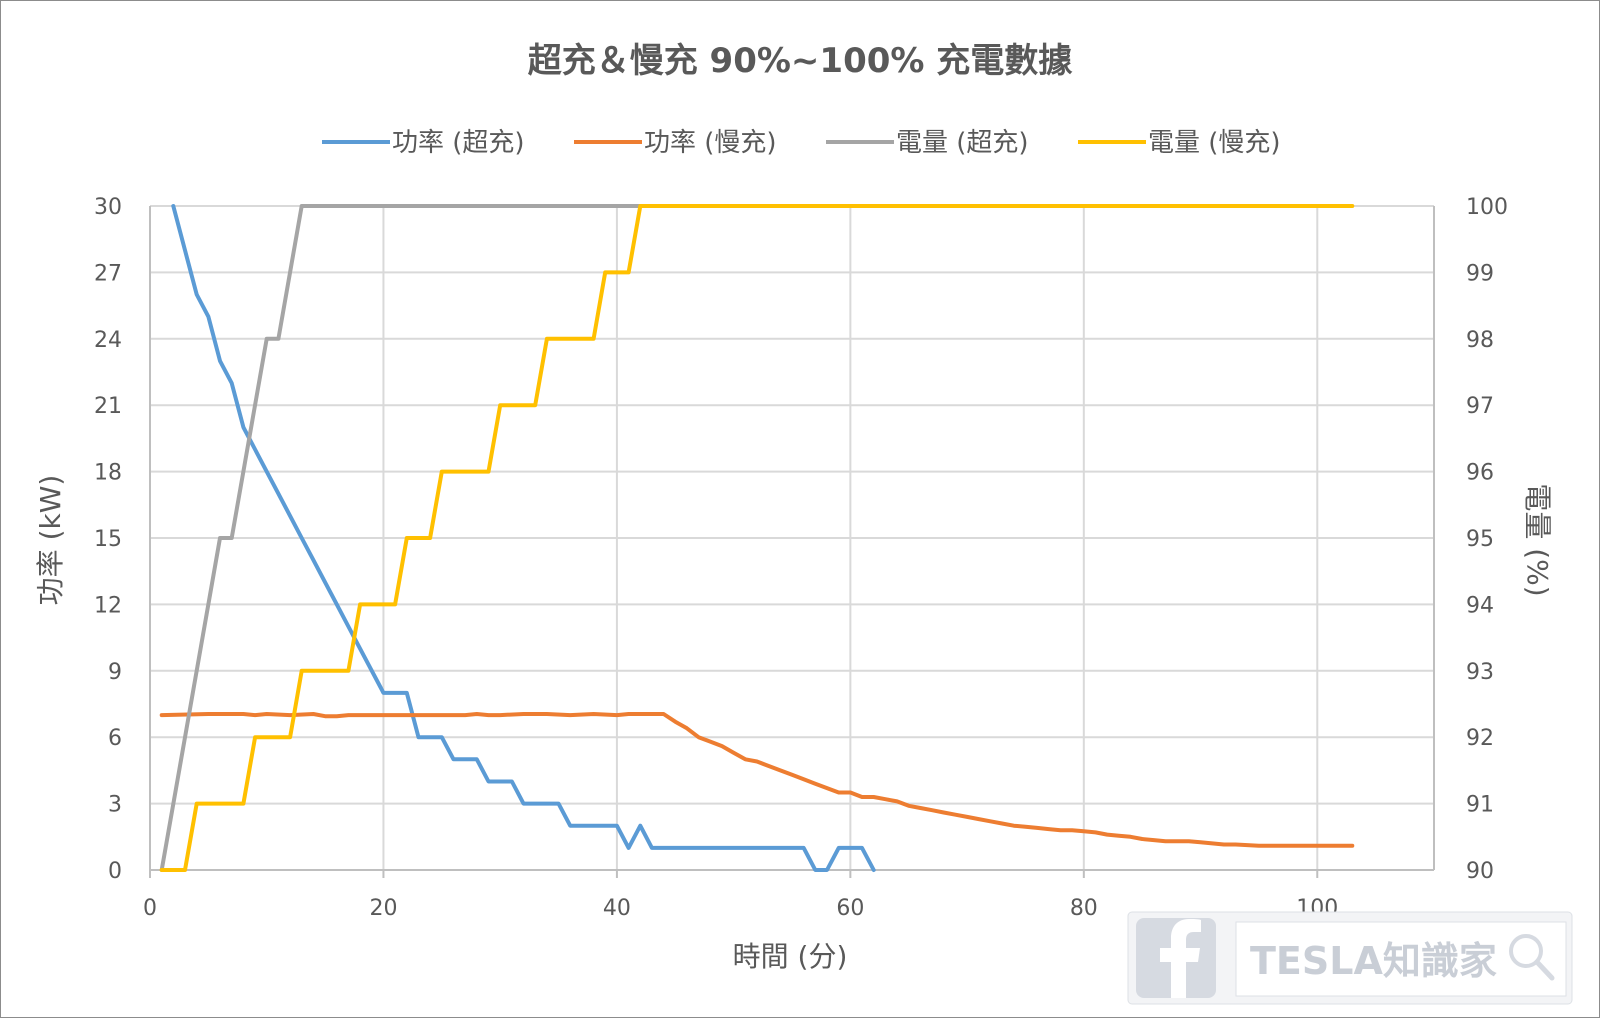  What do you see at coordinates (150, 908) in the screenshot?
I see `x-tick-label: 0` at bounding box center [150, 908].